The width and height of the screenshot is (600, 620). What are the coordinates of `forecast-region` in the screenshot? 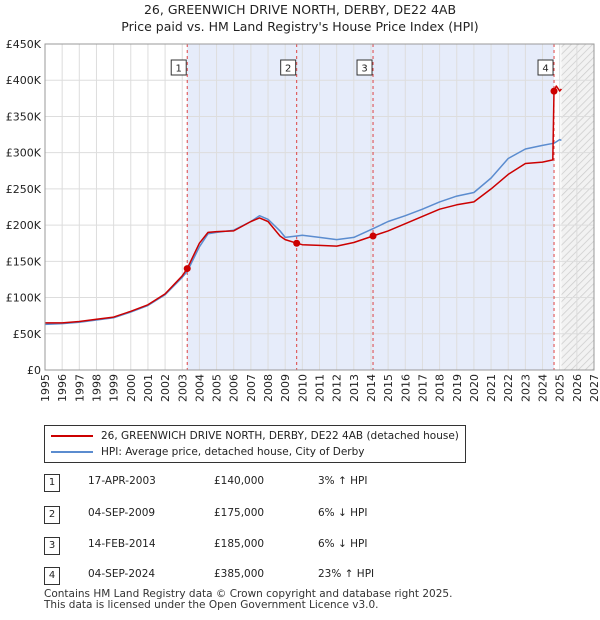 It's located at (577, 207).